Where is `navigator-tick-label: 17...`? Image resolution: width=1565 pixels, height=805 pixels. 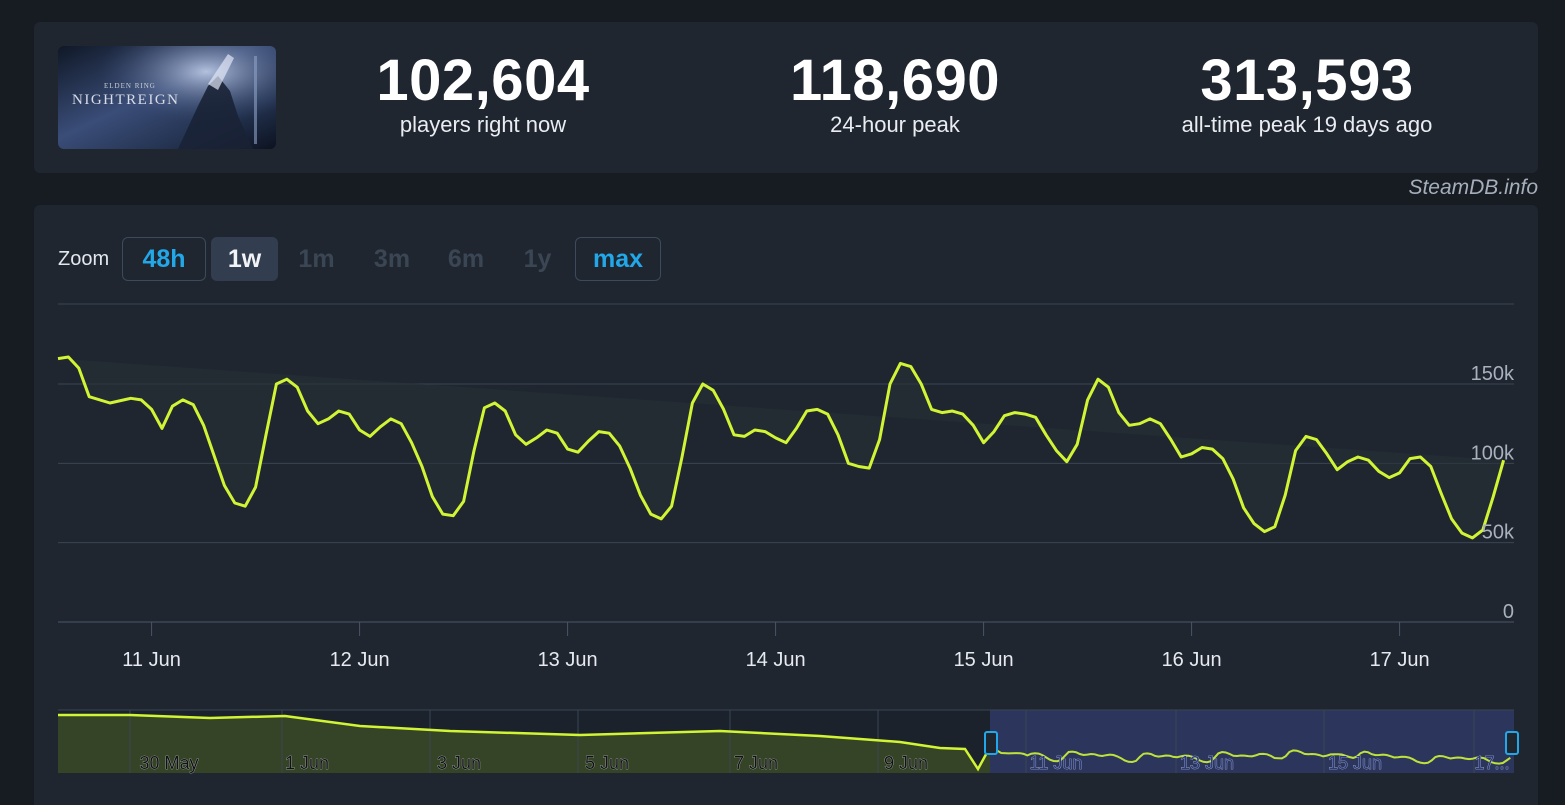 navigator-tick-label: 17... is located at coordinates (1491, 763).